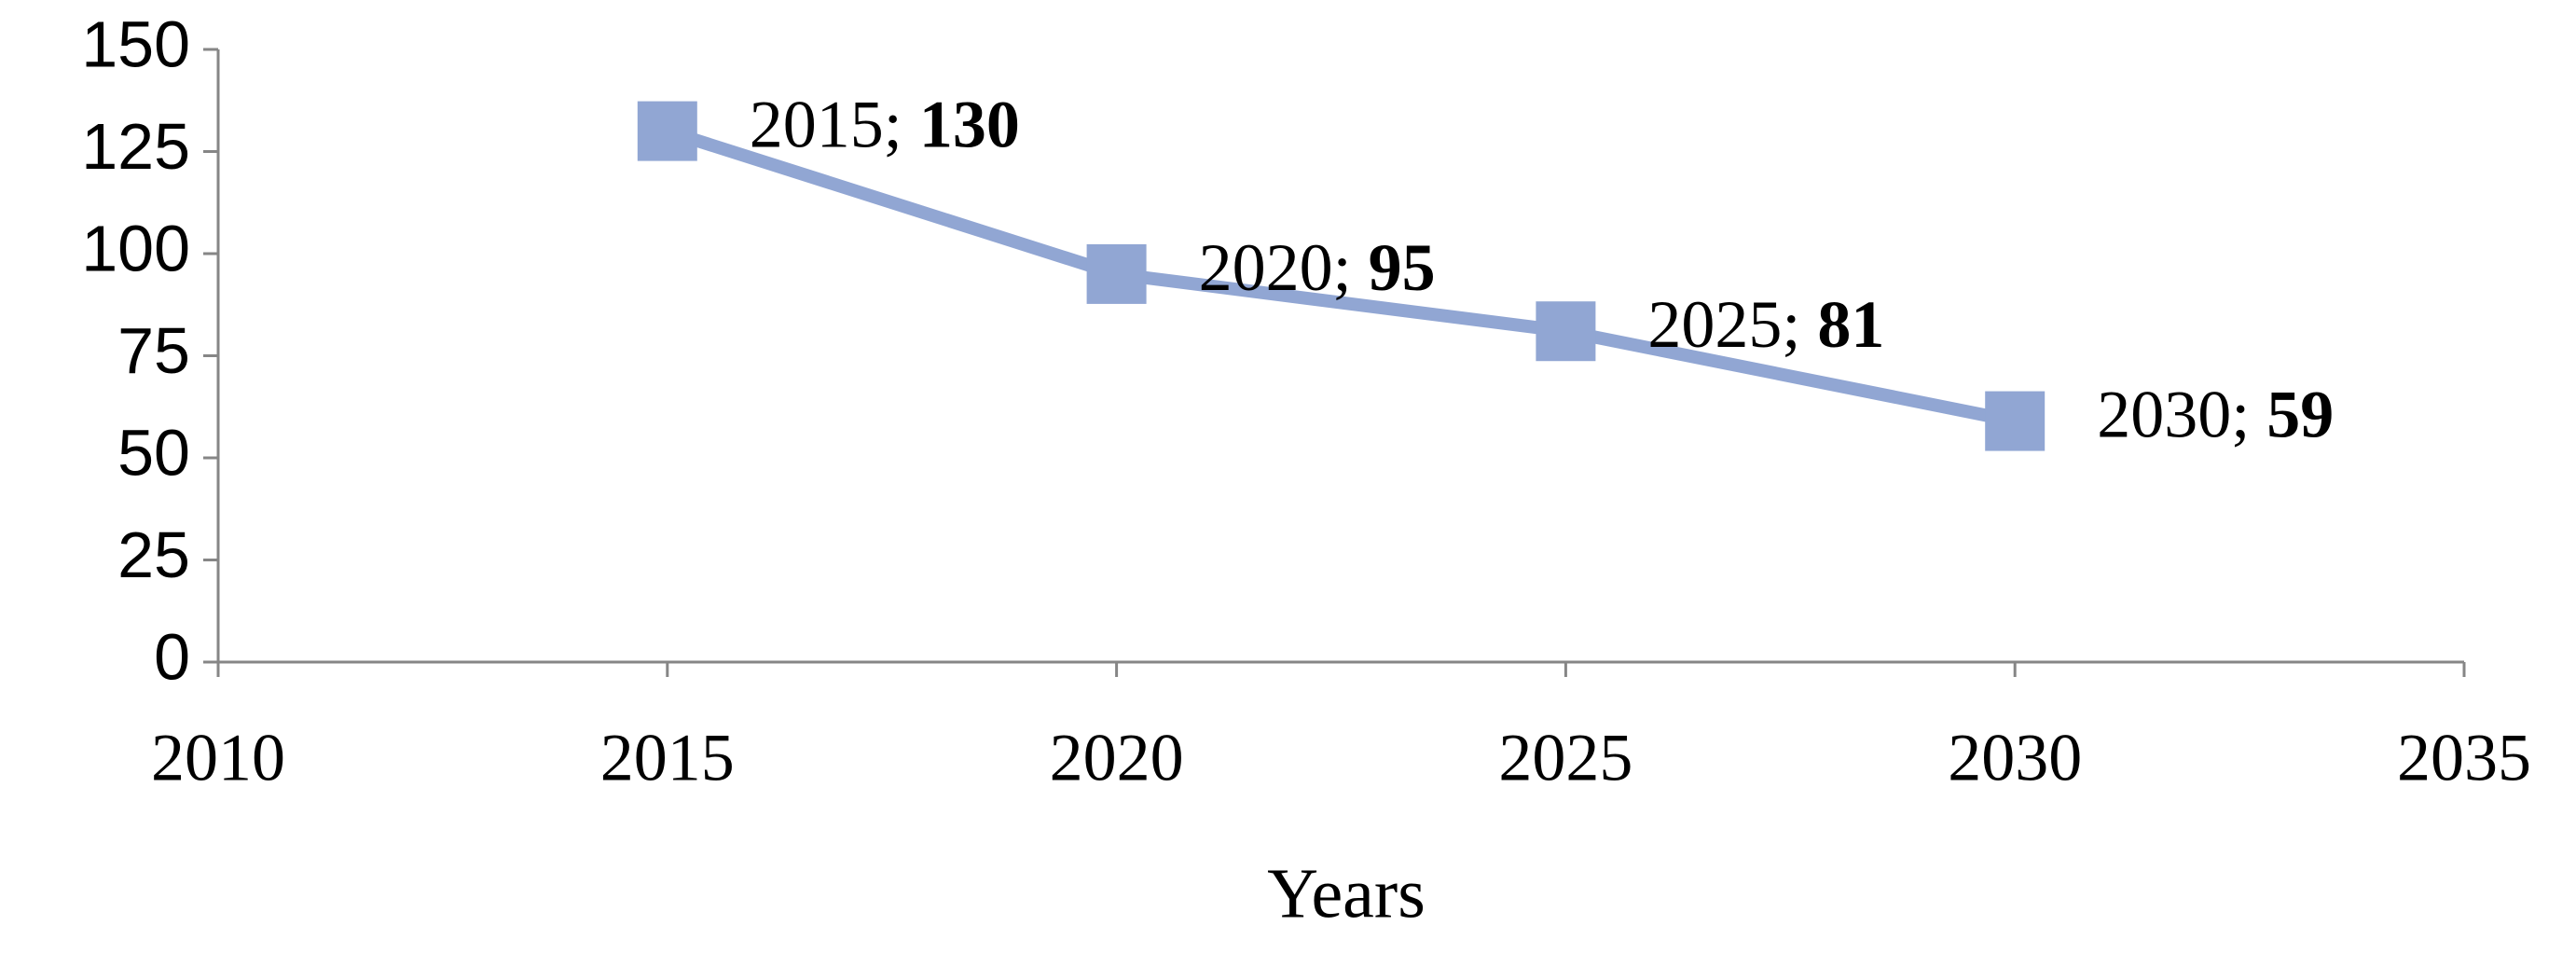  I want to click on data-label: 2015; 130, so click(885, 124).